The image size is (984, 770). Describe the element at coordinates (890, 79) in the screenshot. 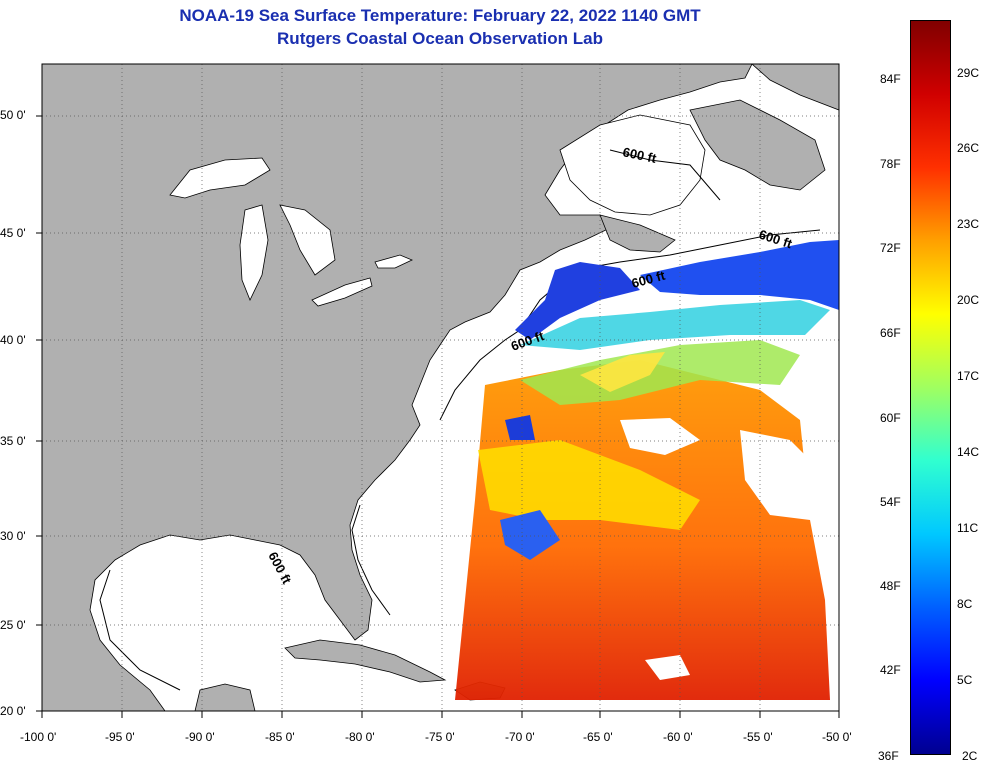

I see `colorbar-f-label: 84F` at that location.